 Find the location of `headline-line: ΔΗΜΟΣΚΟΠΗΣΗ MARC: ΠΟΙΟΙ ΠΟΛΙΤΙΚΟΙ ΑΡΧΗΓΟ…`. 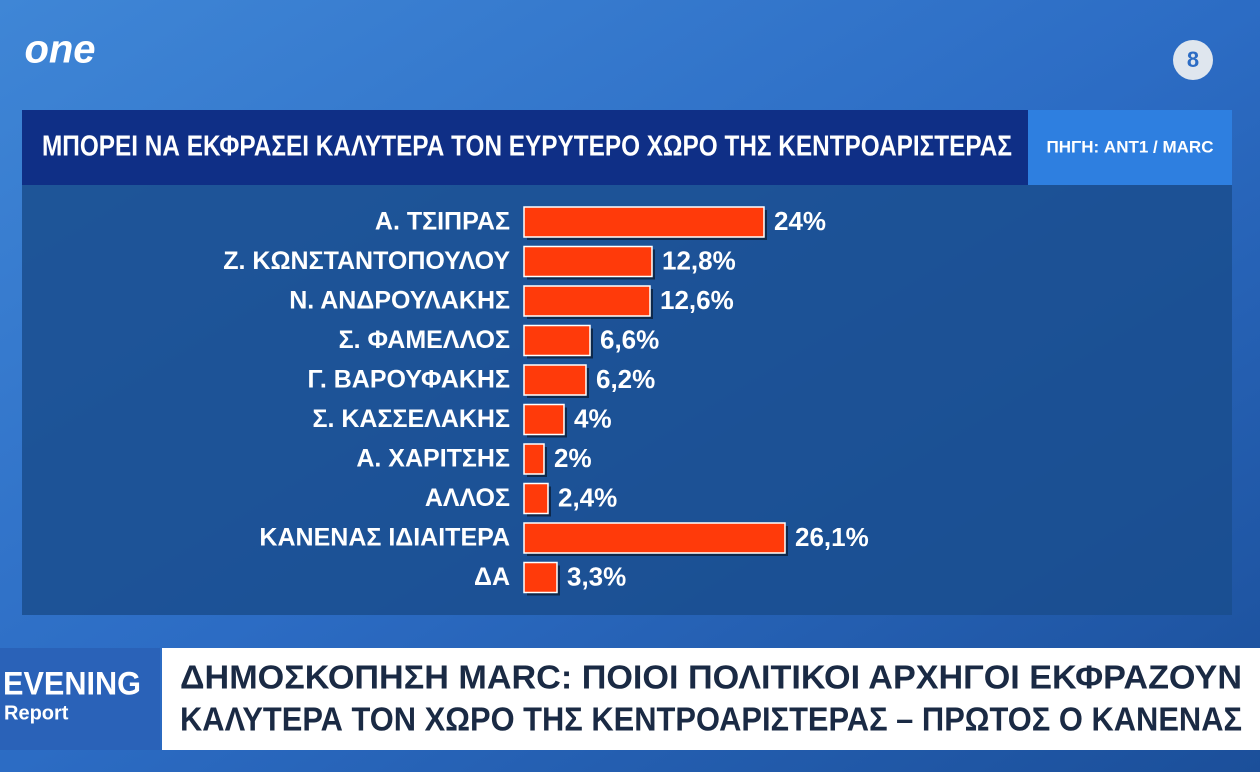

headline-line: ΔΗΜΟΣΚΟΠΗΣΗ MARC: ΠΟΙΟΙ ΠΟΛΙΤΙΚΟΙ ΑΡΧΗΓΟ… is located at coordinates (711, 677).